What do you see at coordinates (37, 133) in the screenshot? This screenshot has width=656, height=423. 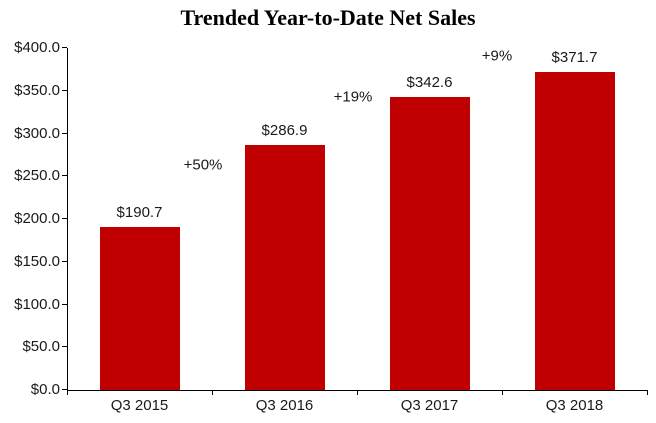 I see `y-axis-label: $300.0` at bounding box center [37, 133].